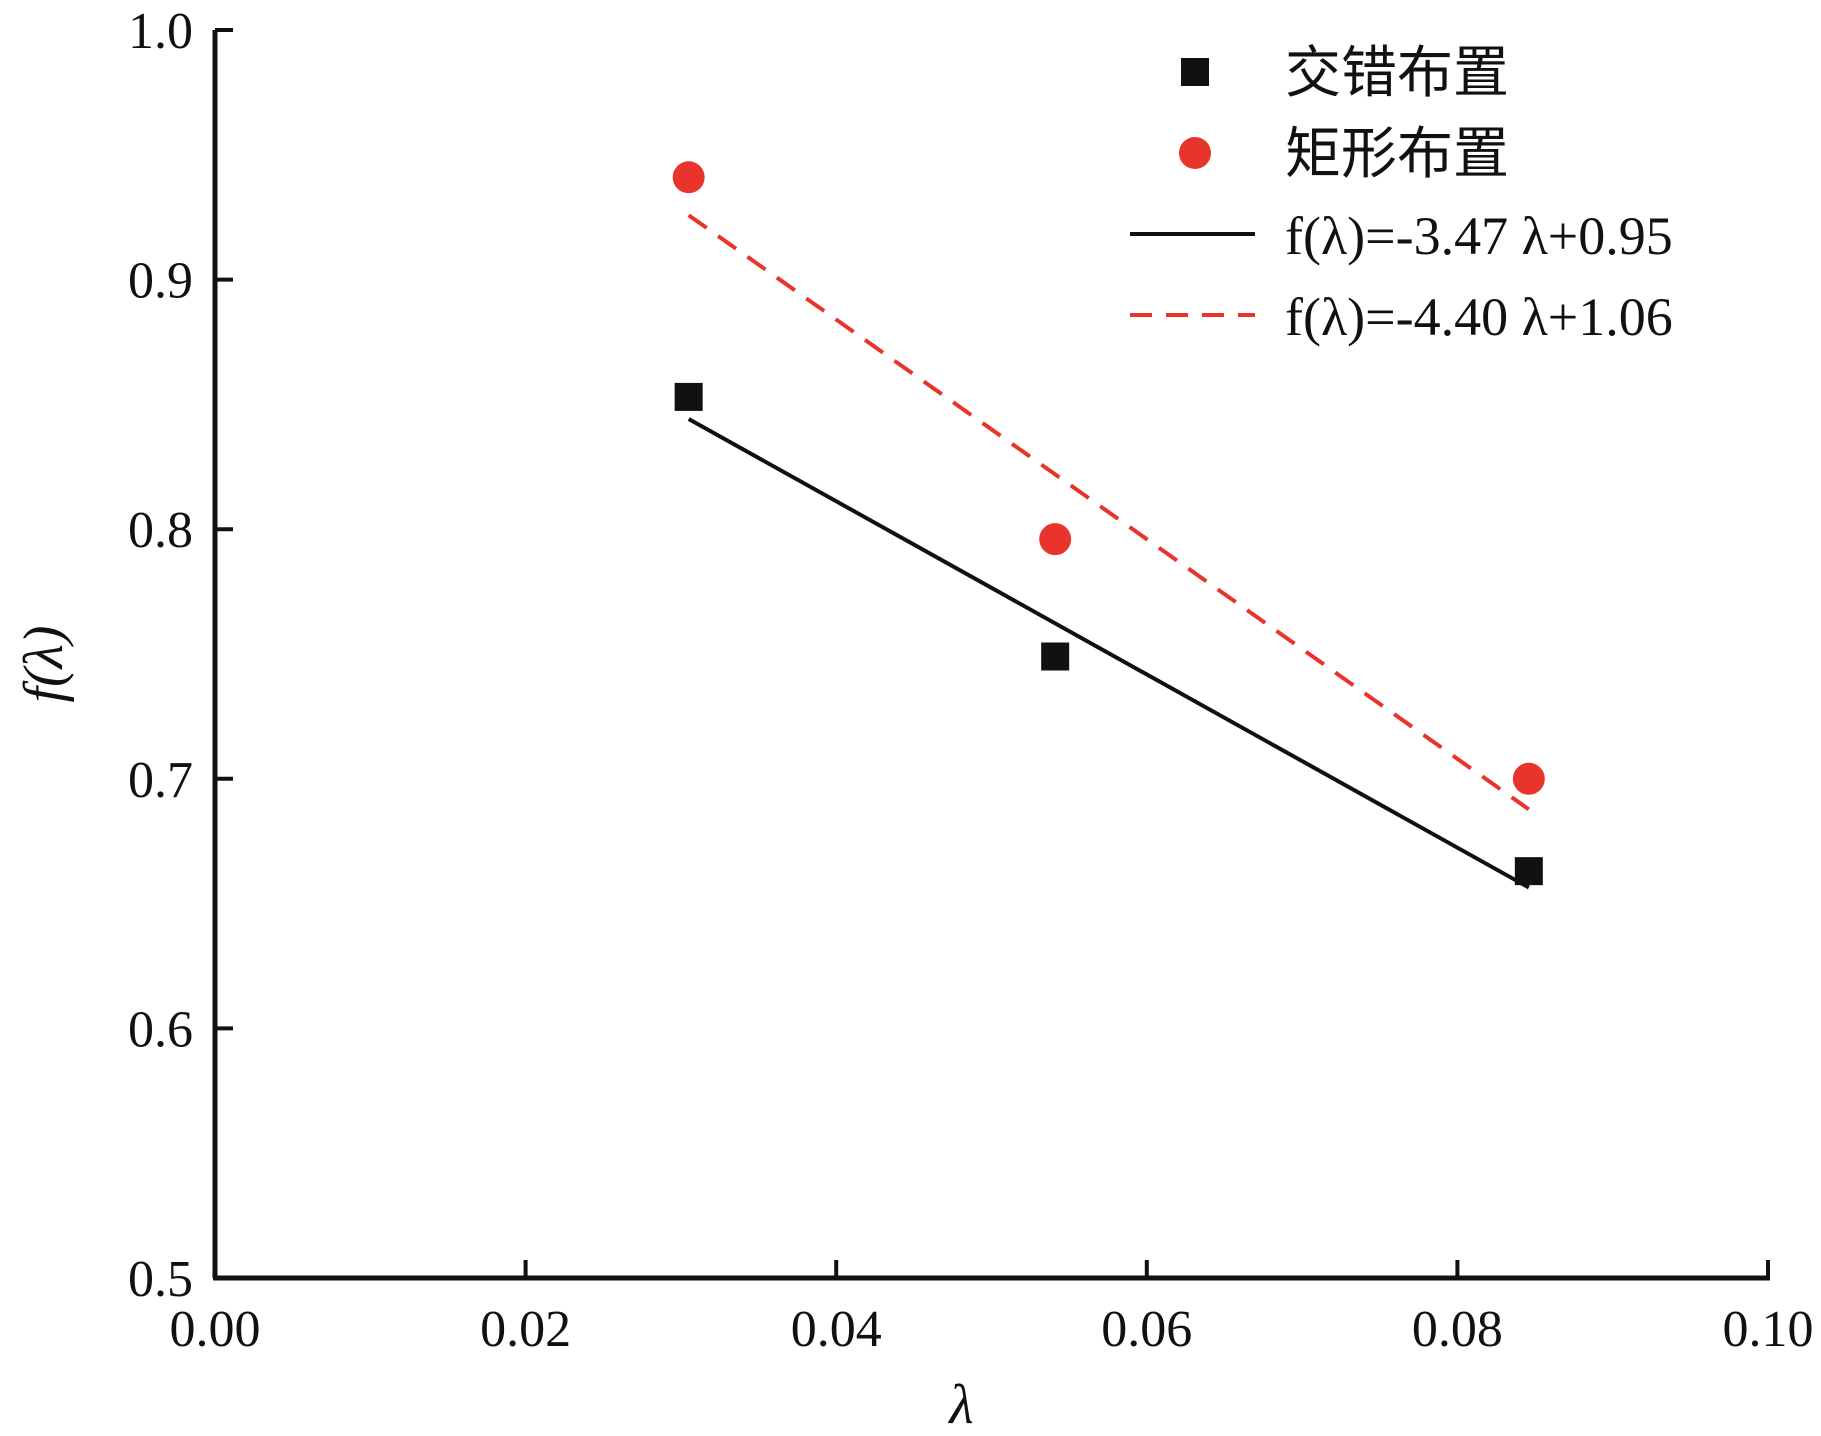 The width and height of the screenshot is (1821, 1436). I want to click on y-tick-label: 0.7, so click(160, 780).